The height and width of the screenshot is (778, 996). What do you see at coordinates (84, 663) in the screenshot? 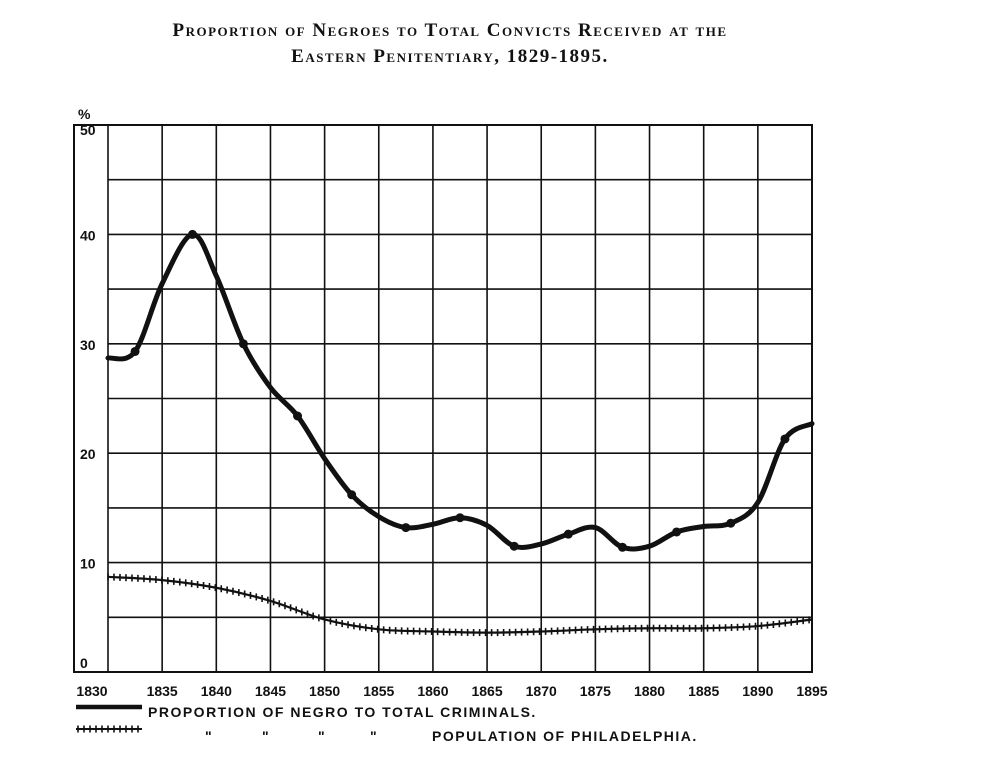
I see `y-tick-label: 0` at bounding box center [84, 663].